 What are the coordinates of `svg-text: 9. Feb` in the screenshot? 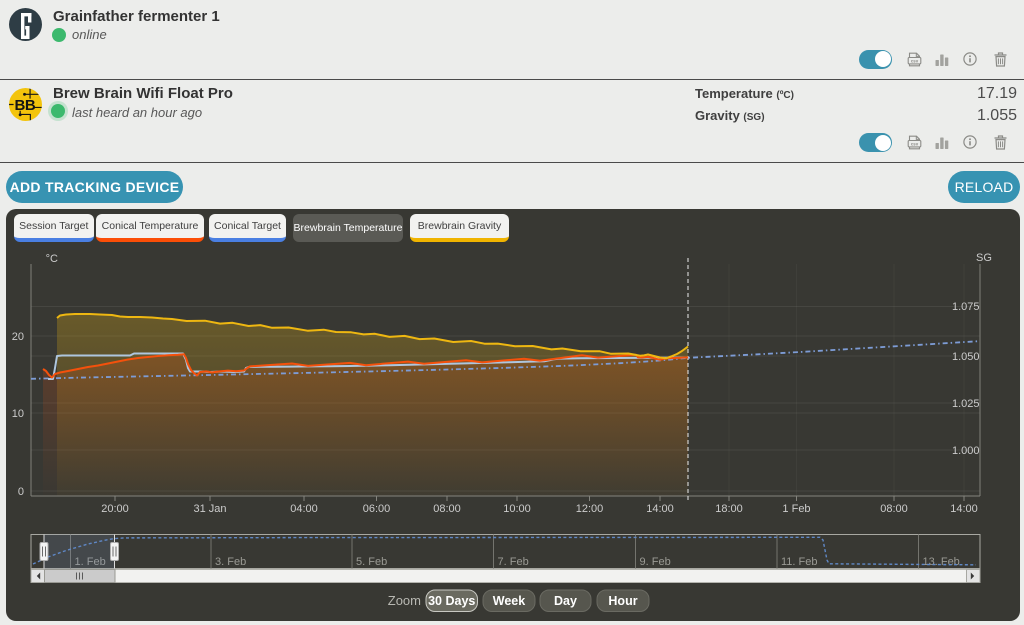 It's located at (655, 562).